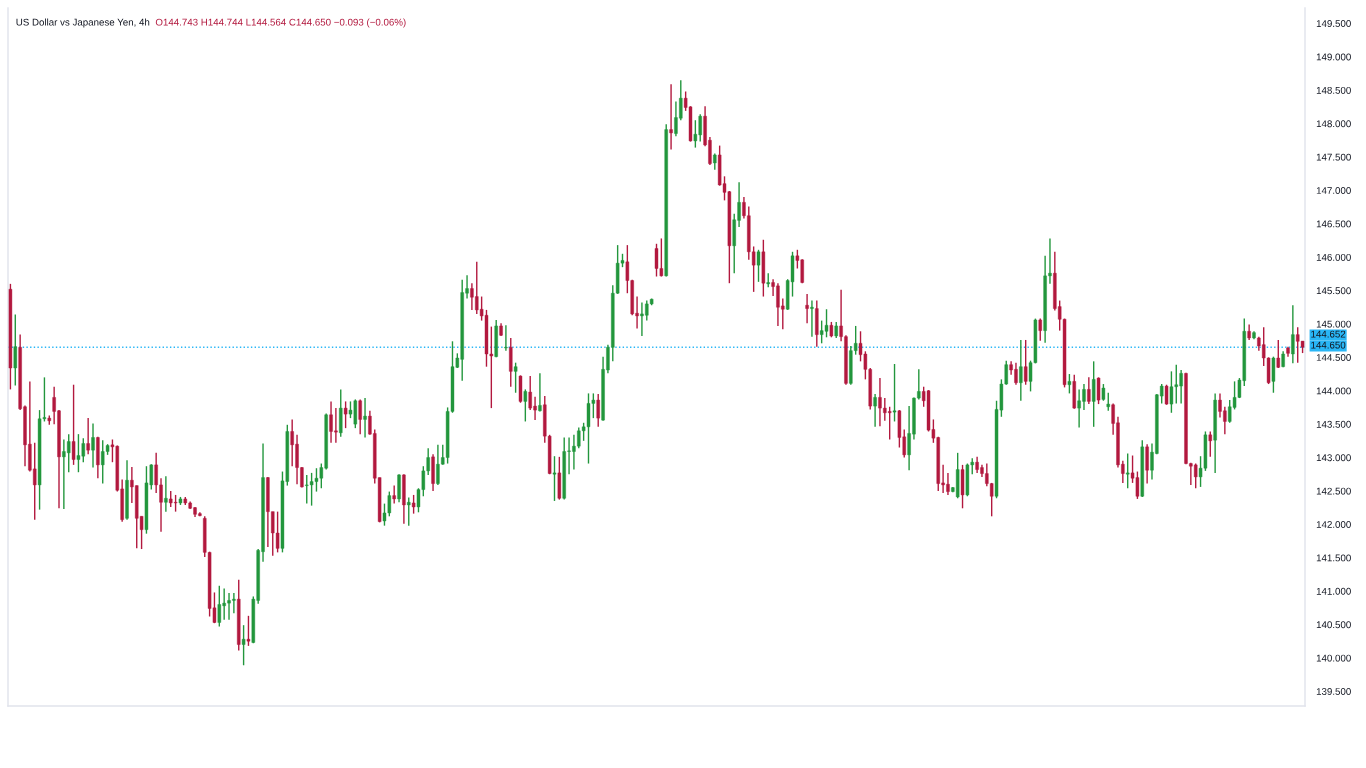 This screenshot has height=768, width=1366. Describe the element at coordinates (1333, 691) in the screenshot. I see `y-tick-label: 139.500` at that location.